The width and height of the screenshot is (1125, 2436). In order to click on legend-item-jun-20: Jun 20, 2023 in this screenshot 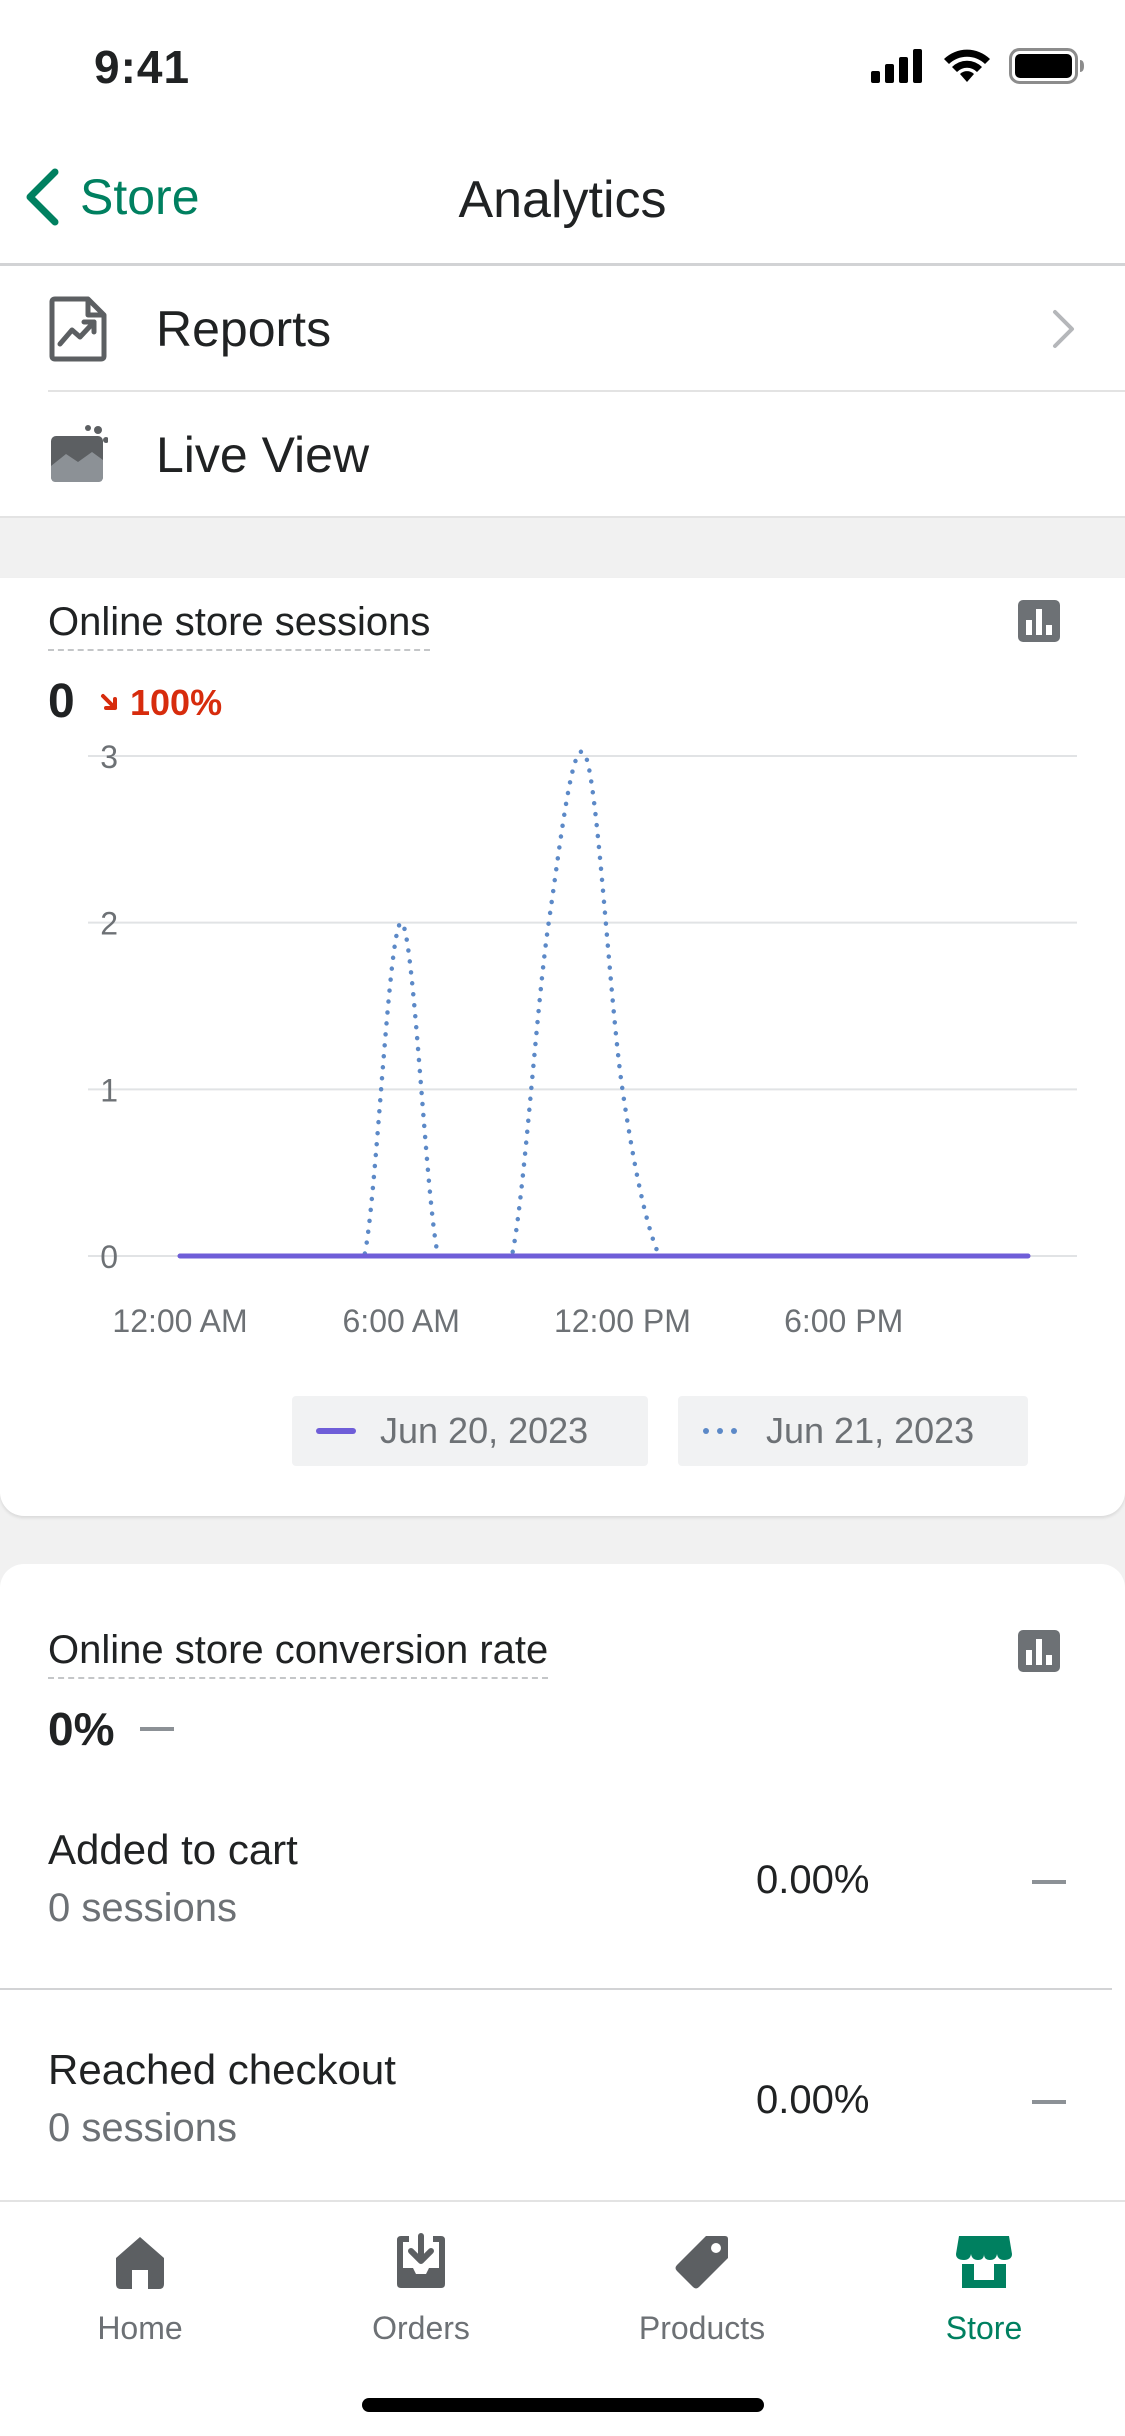, I will do `click(470, 1431)`.